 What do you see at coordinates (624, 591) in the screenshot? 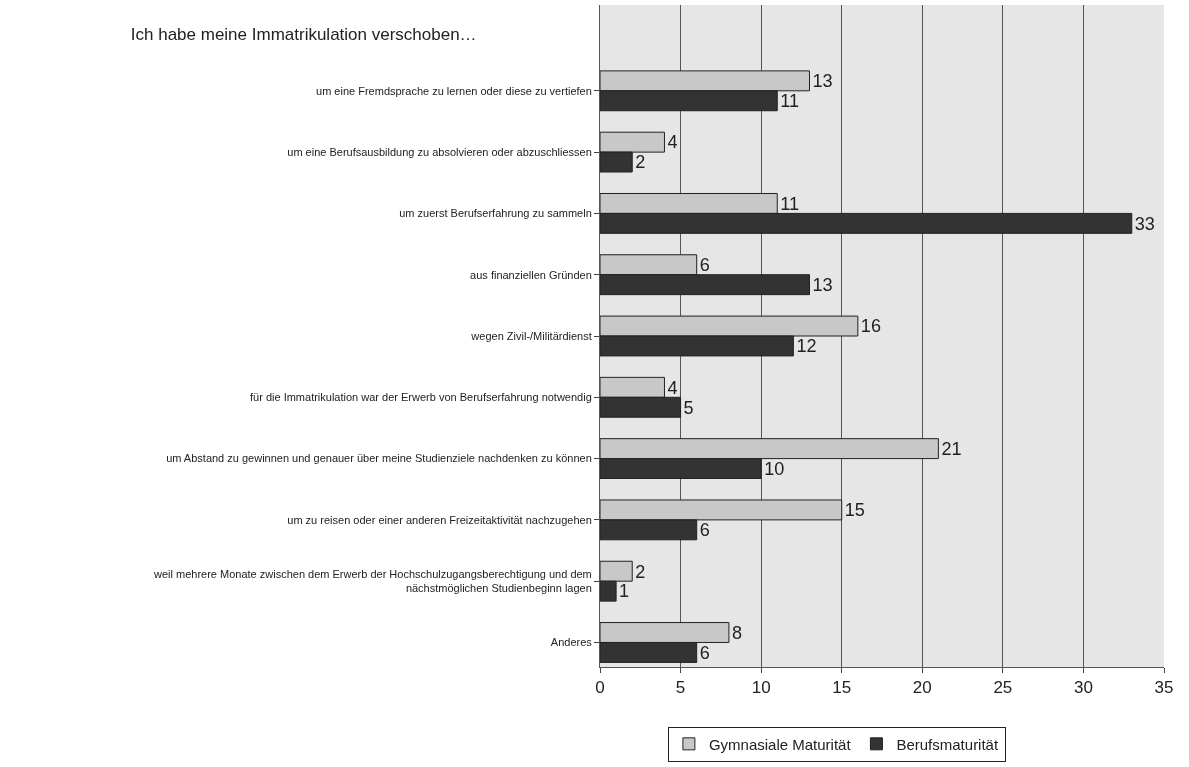
I see `data-label: 1` at bounding box center [624, 591].